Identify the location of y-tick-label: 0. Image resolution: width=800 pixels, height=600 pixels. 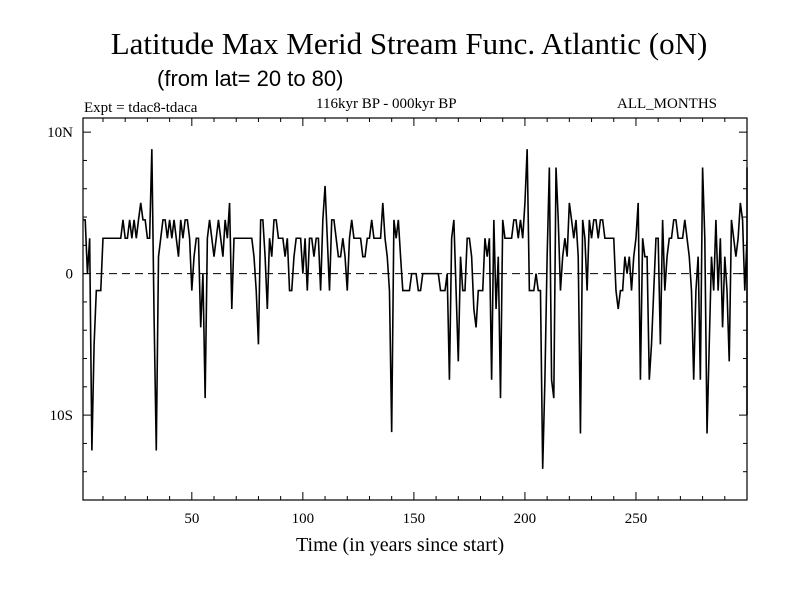
(70, 275).